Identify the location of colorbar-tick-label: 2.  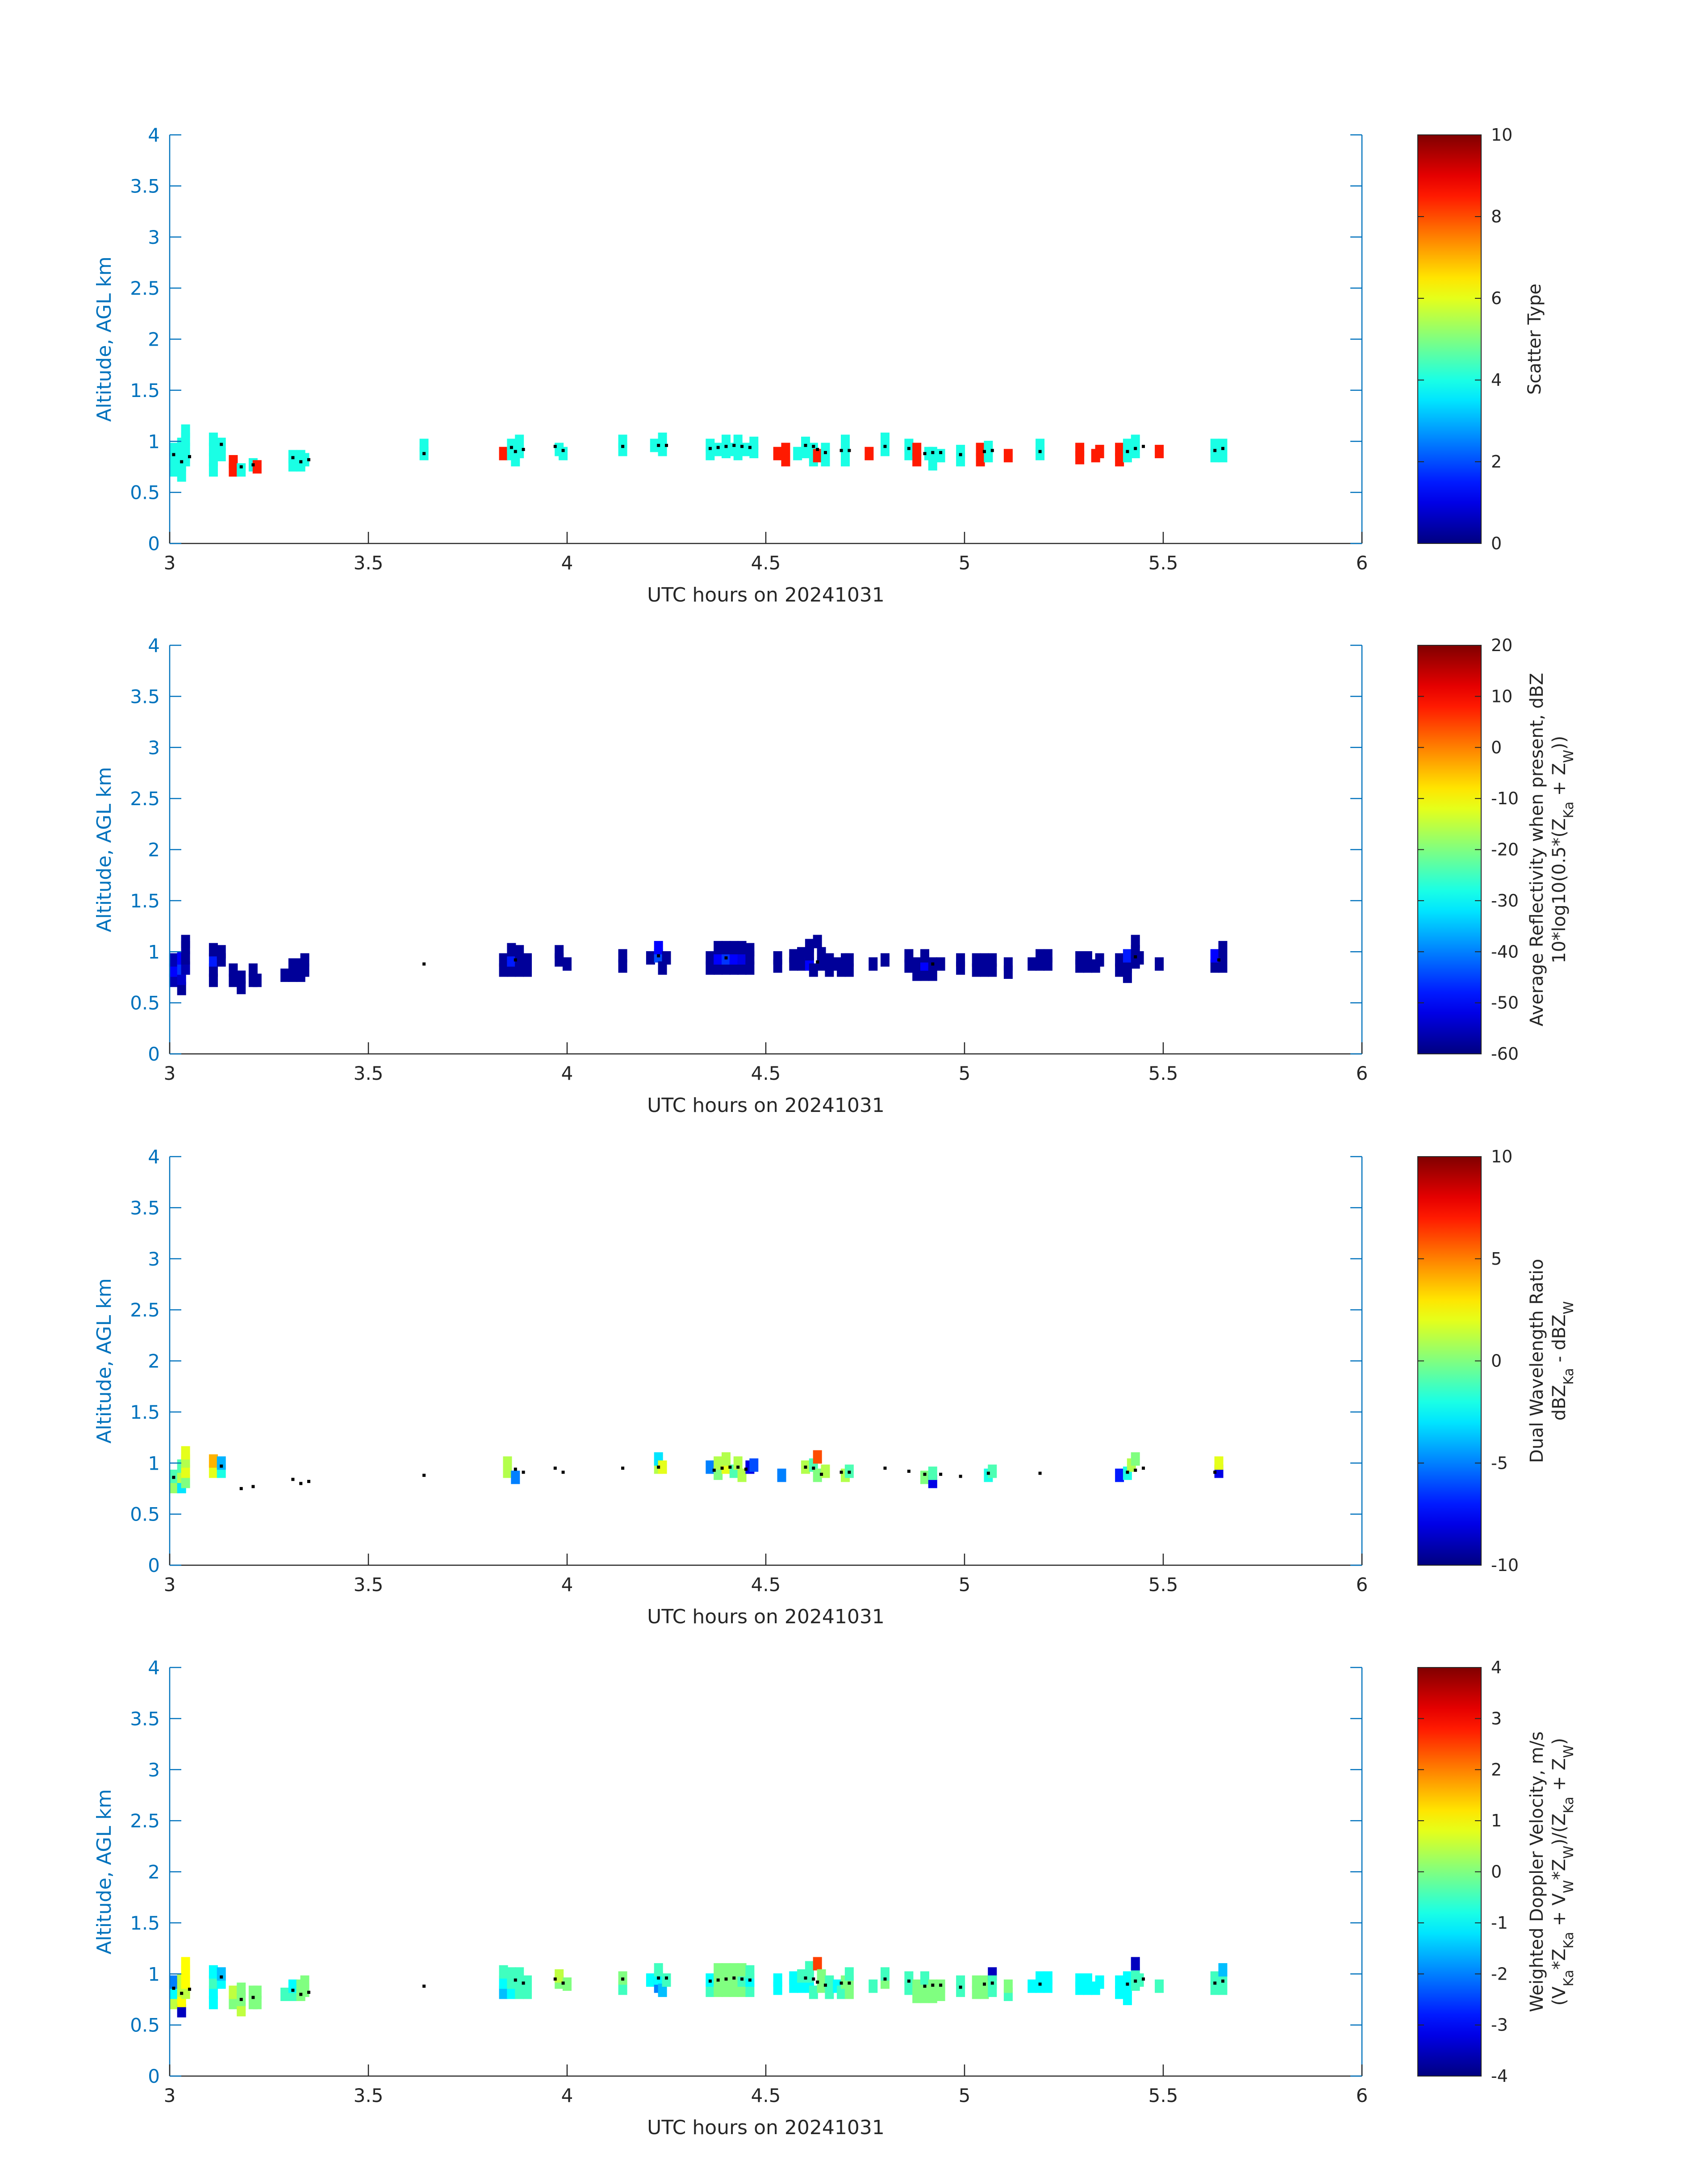
(1496, 1770).